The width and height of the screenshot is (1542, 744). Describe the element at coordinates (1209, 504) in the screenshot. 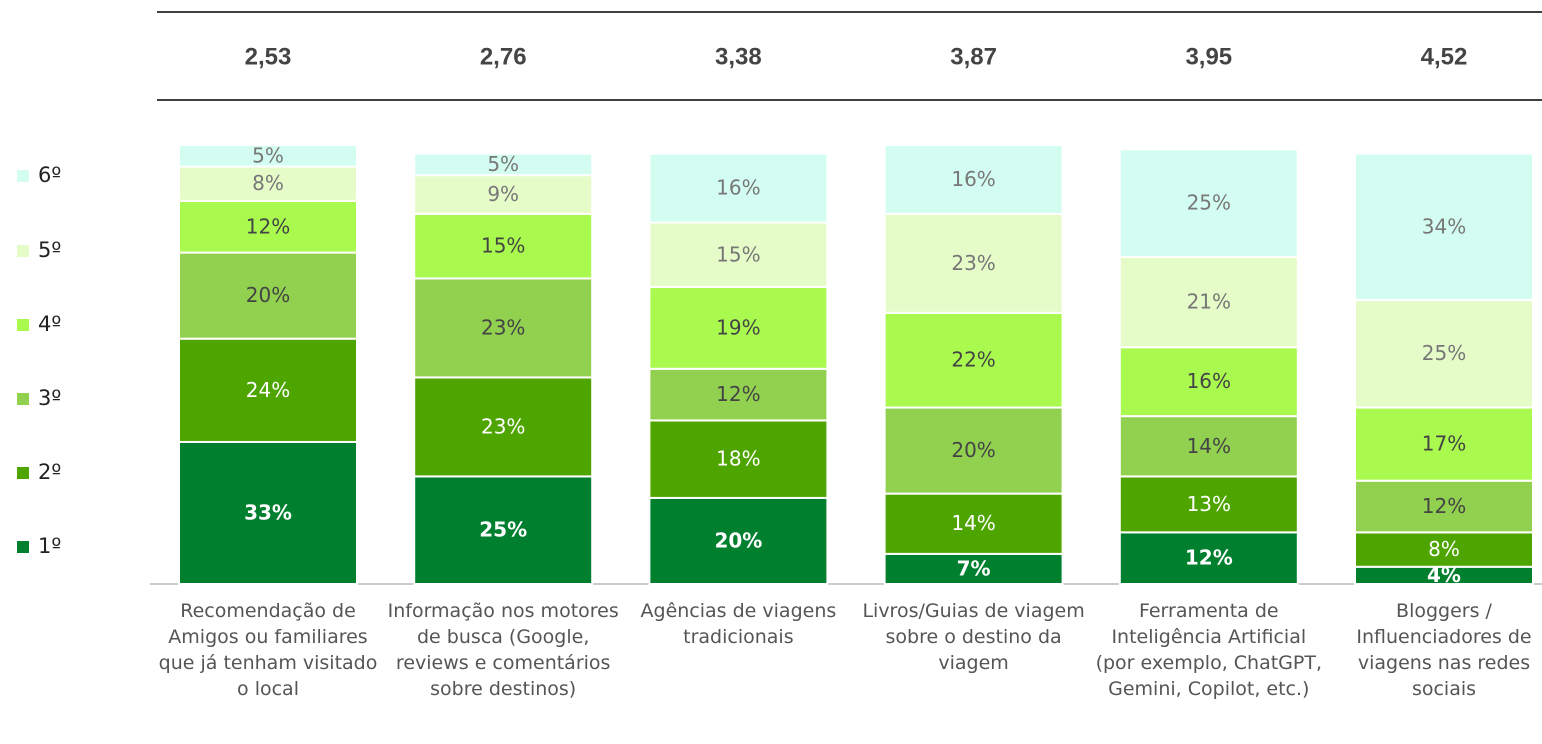

I see `data-label: 13%` at that location.